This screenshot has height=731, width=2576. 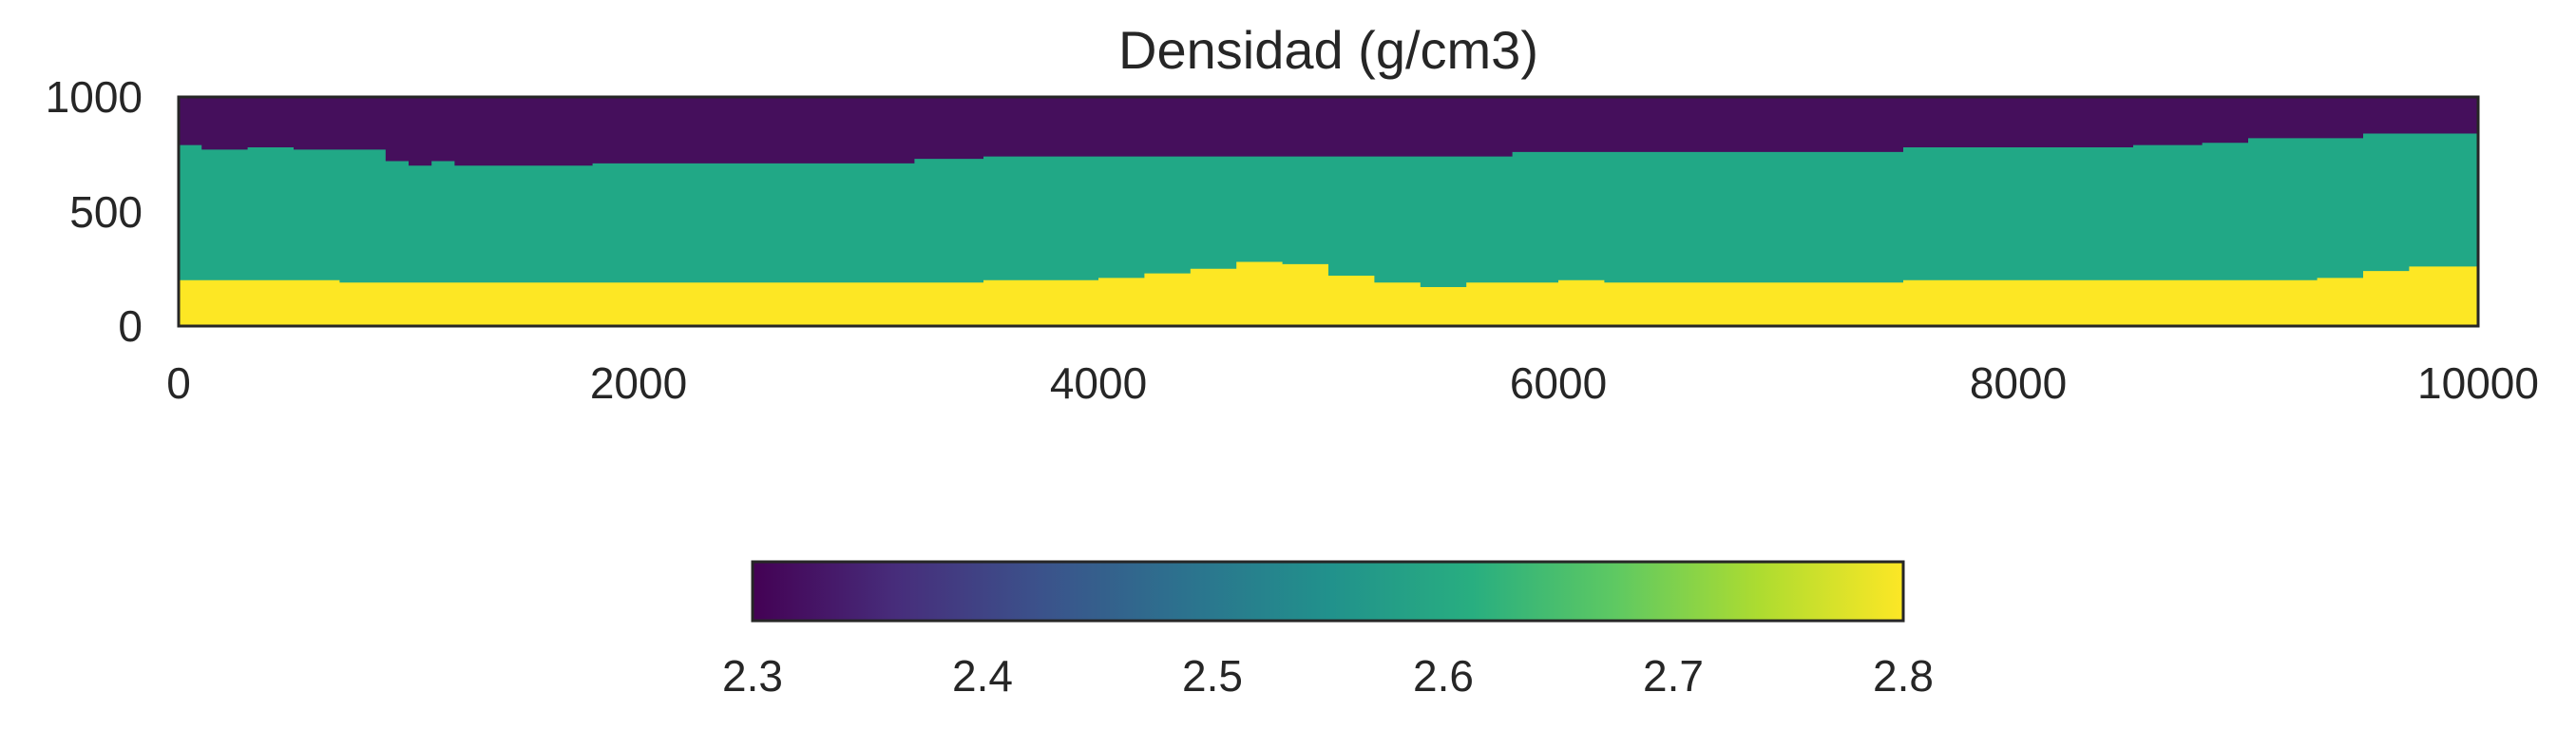 What do you see at coordinates (2478, 383) in the screenshot?
I see `x-tick-label: 10000` at bounding box center [2478, 383].